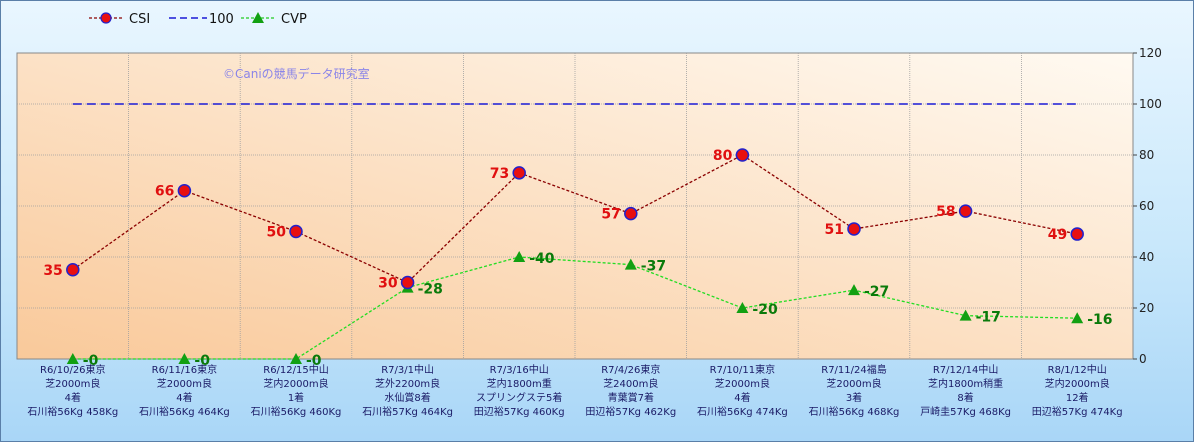 The width and height of the screenshot is (1194, 442). What do you see at coordinates (742, 411) in the screenshot?
I see `x-category-line: 石川裕56Kg 474Kg` at bounding box center [742, 411].